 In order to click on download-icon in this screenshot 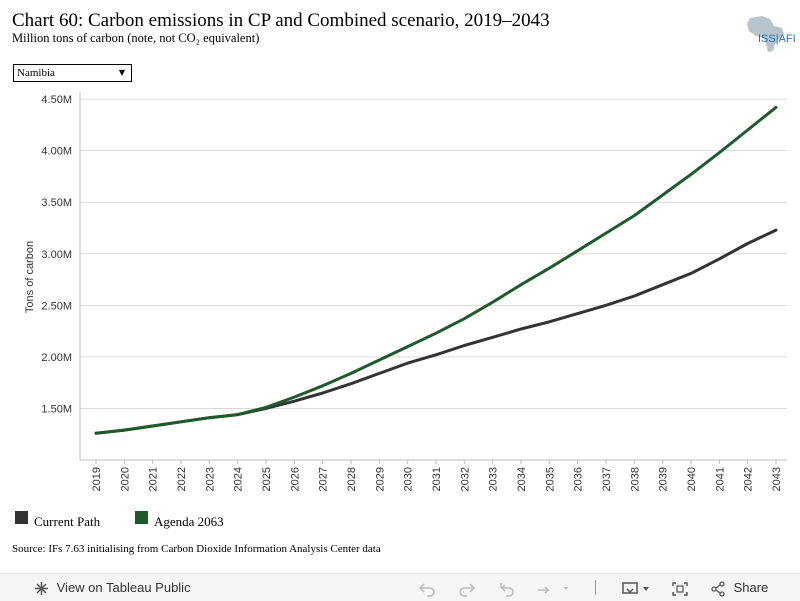, I will do `click(635, 587)`.